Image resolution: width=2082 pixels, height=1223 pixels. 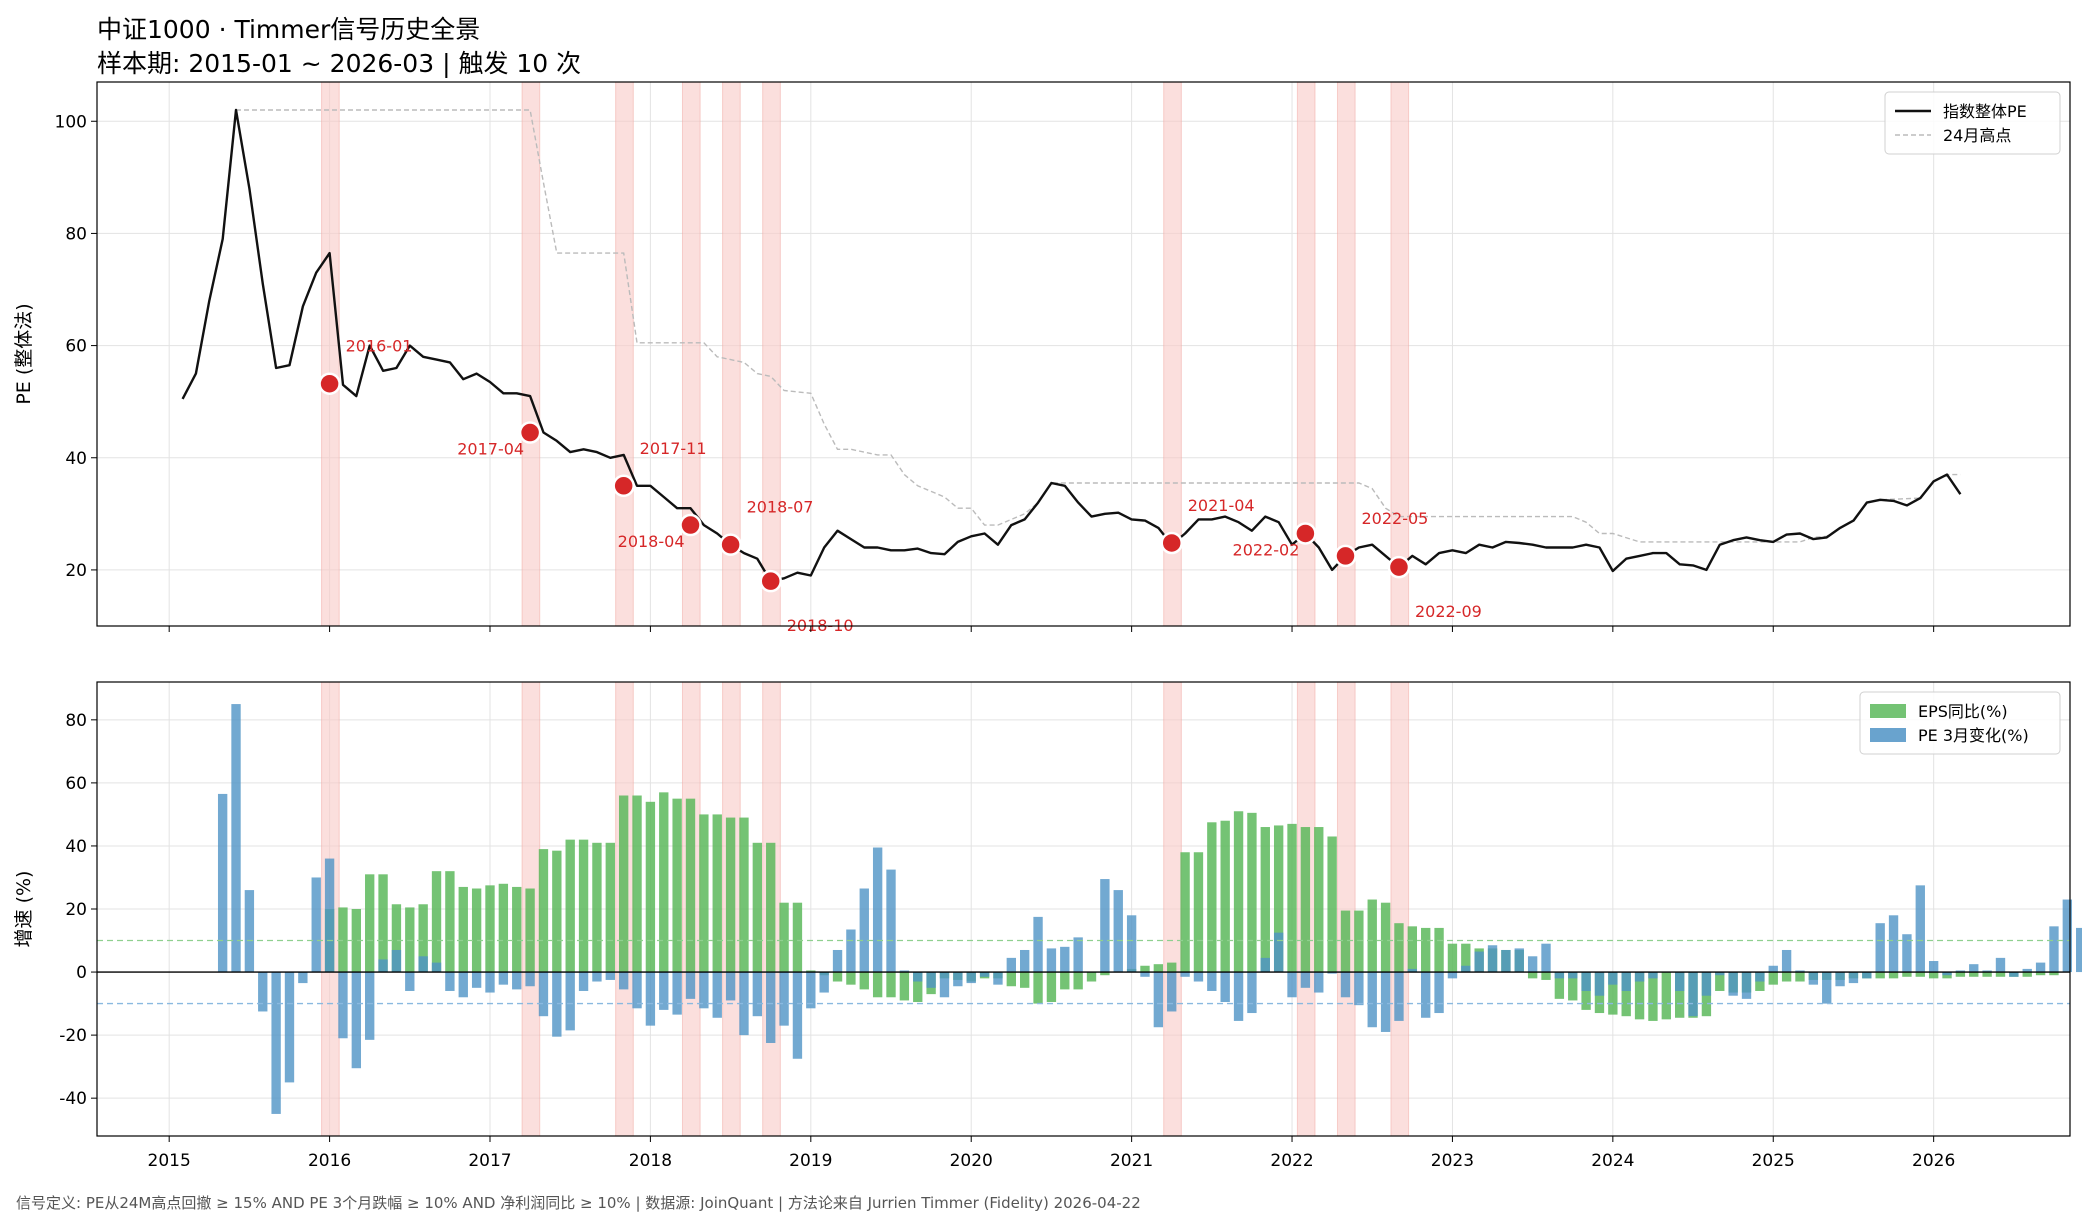 I want to click on growth-ytick-label: 20, so click(x=76, y=910).